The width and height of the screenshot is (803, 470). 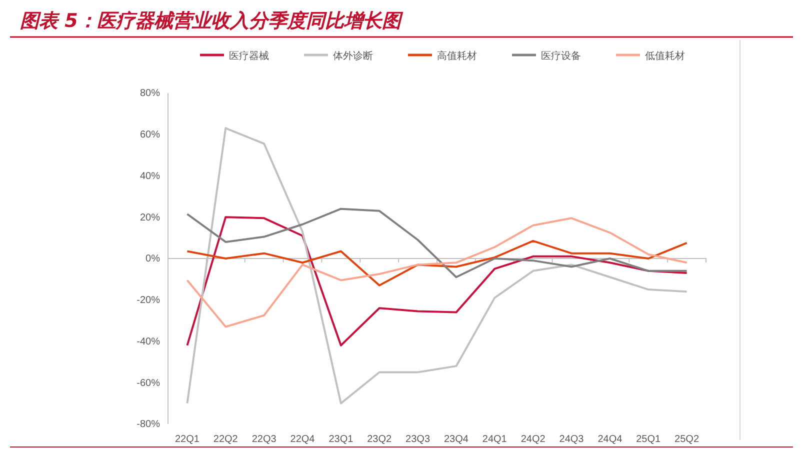 I want to click on x-tick-label: 25Q1, so click(x=649, y=440).